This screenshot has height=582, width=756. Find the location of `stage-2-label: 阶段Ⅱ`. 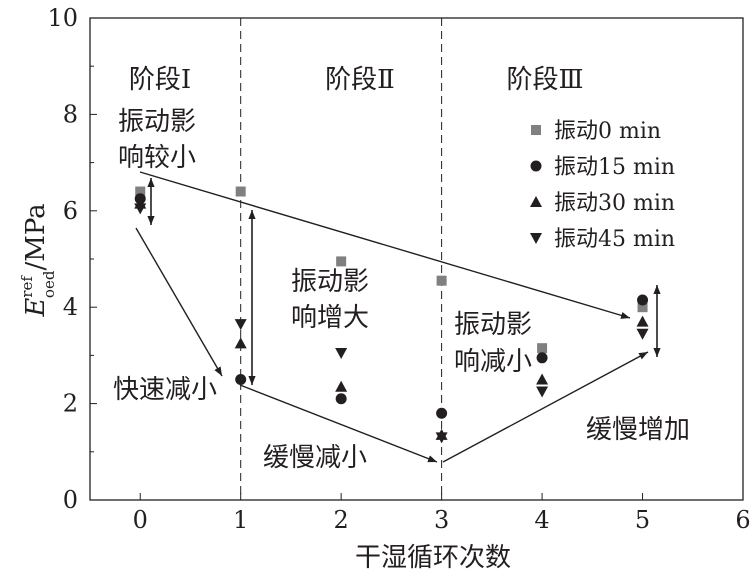

stage-2-label: 阶段Ⅱ is located at coordinates (360, 80).